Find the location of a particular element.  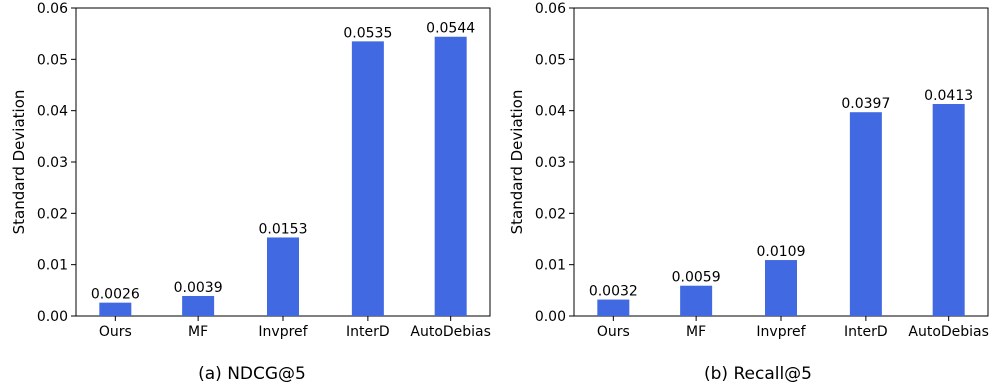

data-label: 0.0544 is located at coordinates (450, 29).